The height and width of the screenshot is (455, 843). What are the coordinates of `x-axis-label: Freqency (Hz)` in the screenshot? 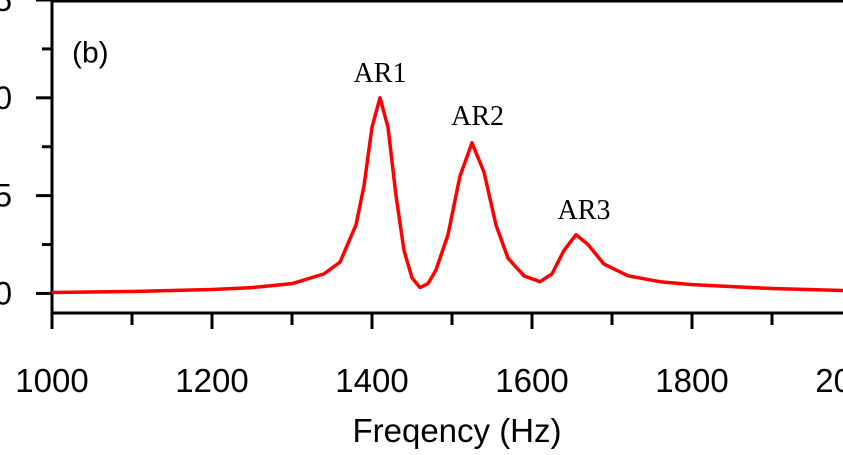 It's located at (456, 430).